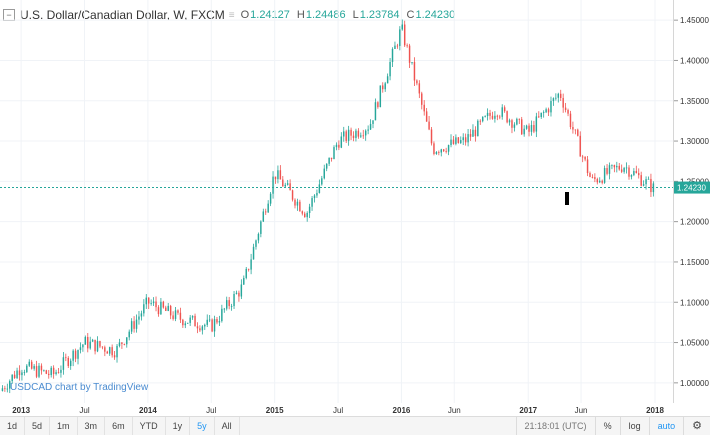 The width and height of the screenshot is (710, 435). I want to click on ohlc-open: O1.24127, so click(265, 15).